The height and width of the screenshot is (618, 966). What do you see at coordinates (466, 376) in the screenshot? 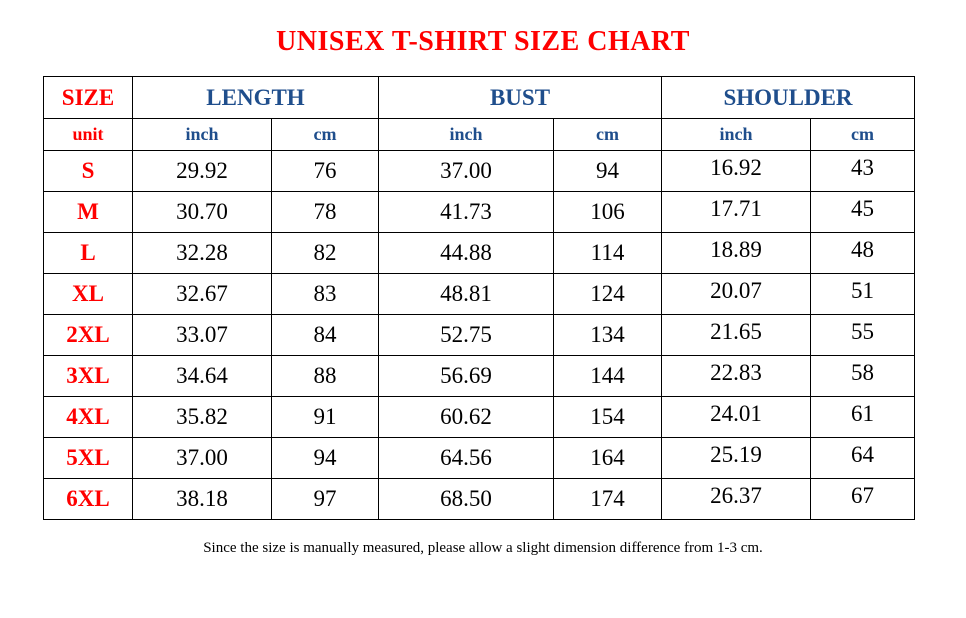
I see `bust-inch-cell: 56.69` at bounding box center [466, 376].